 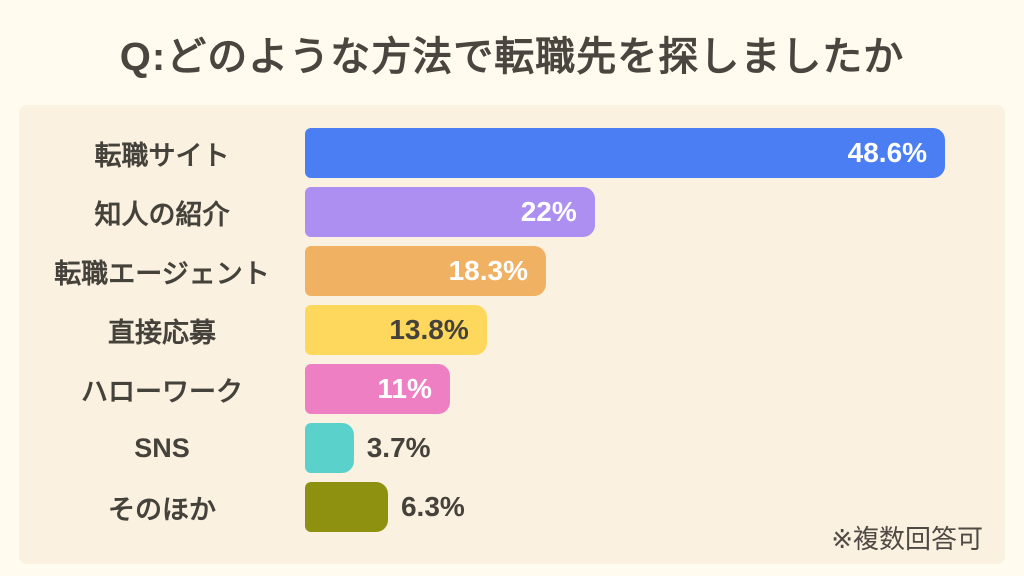 I want to click on bar: 22%, so click(x=450, y=212).